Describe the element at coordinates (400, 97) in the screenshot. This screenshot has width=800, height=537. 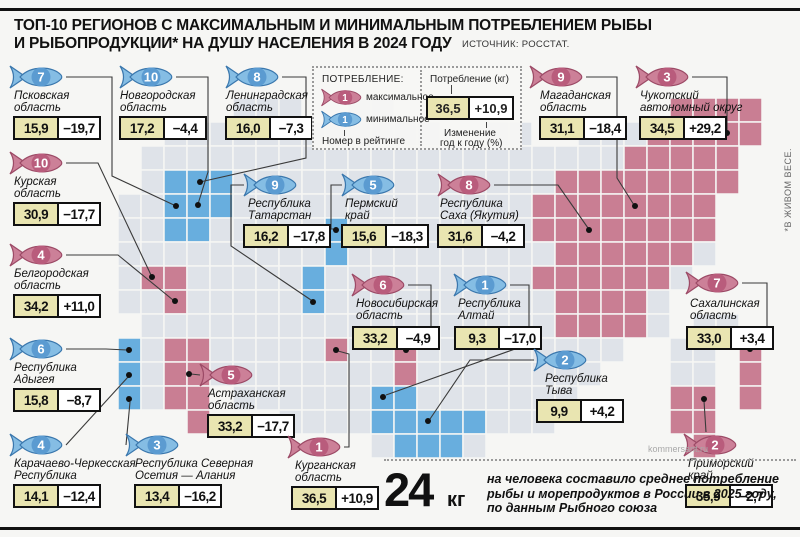
I see `legend-max-label: максимальное` at that location.